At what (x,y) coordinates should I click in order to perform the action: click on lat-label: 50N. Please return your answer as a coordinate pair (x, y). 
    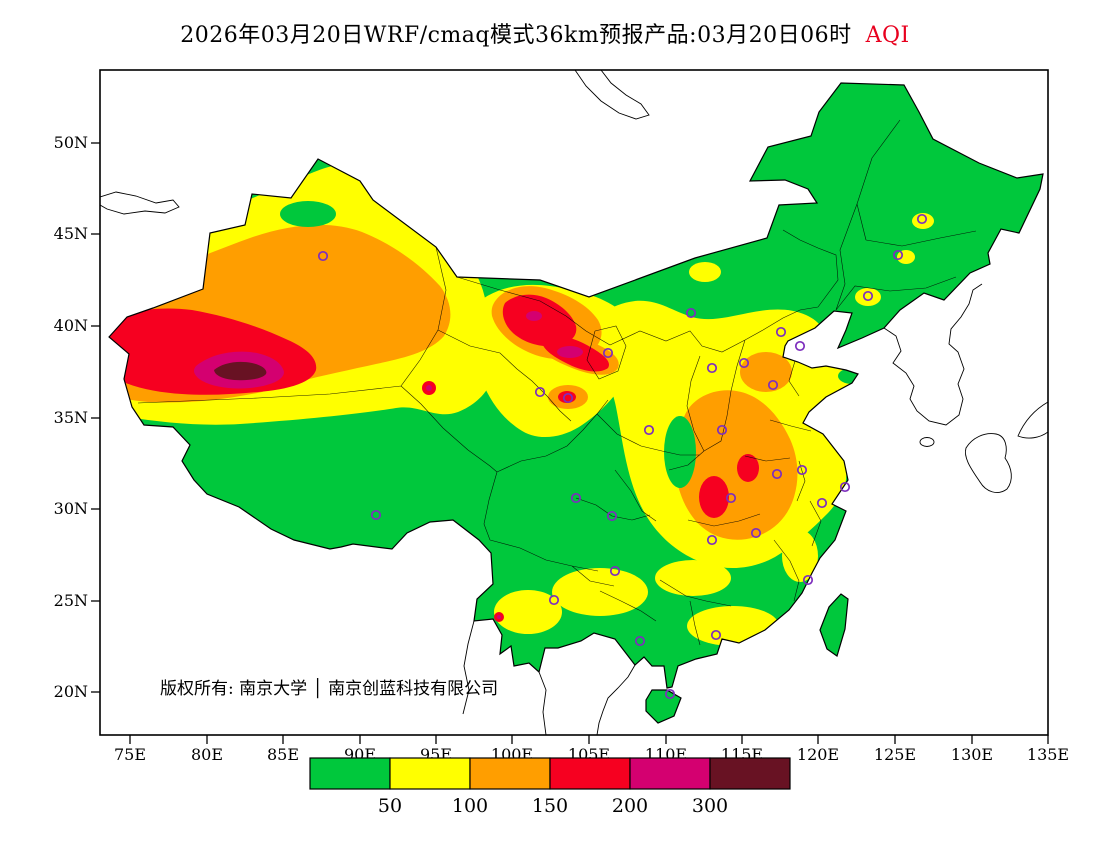
    Looking at the image, I should click on (71, 142).